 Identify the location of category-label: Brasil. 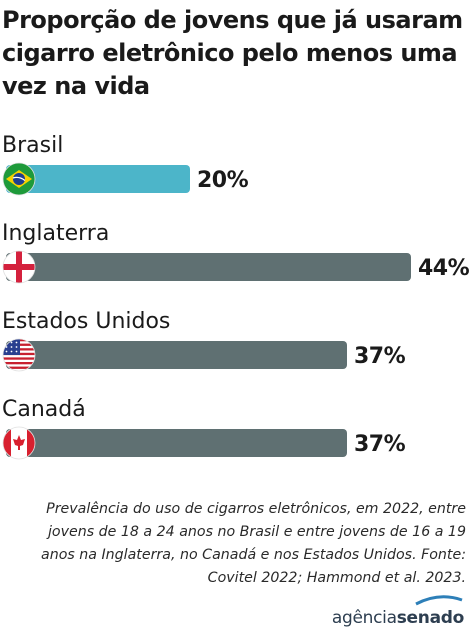
(32, 145).